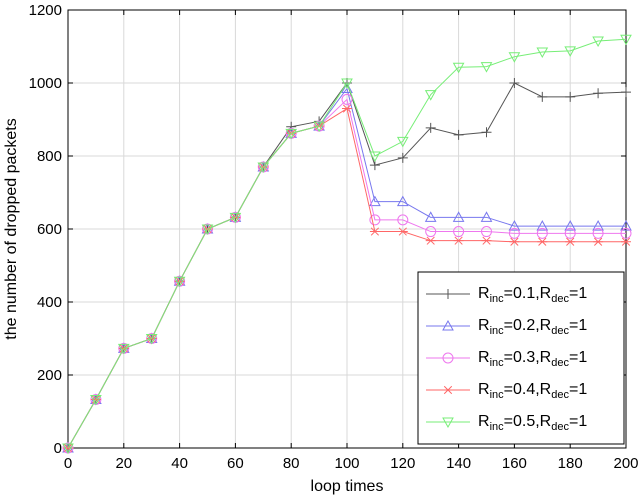 The image size is (640, 498). Describe the element at coordinates (532, 391) in the screenshot. I see `legend-label: Rinc=0.4,Rdec=1` at that location.